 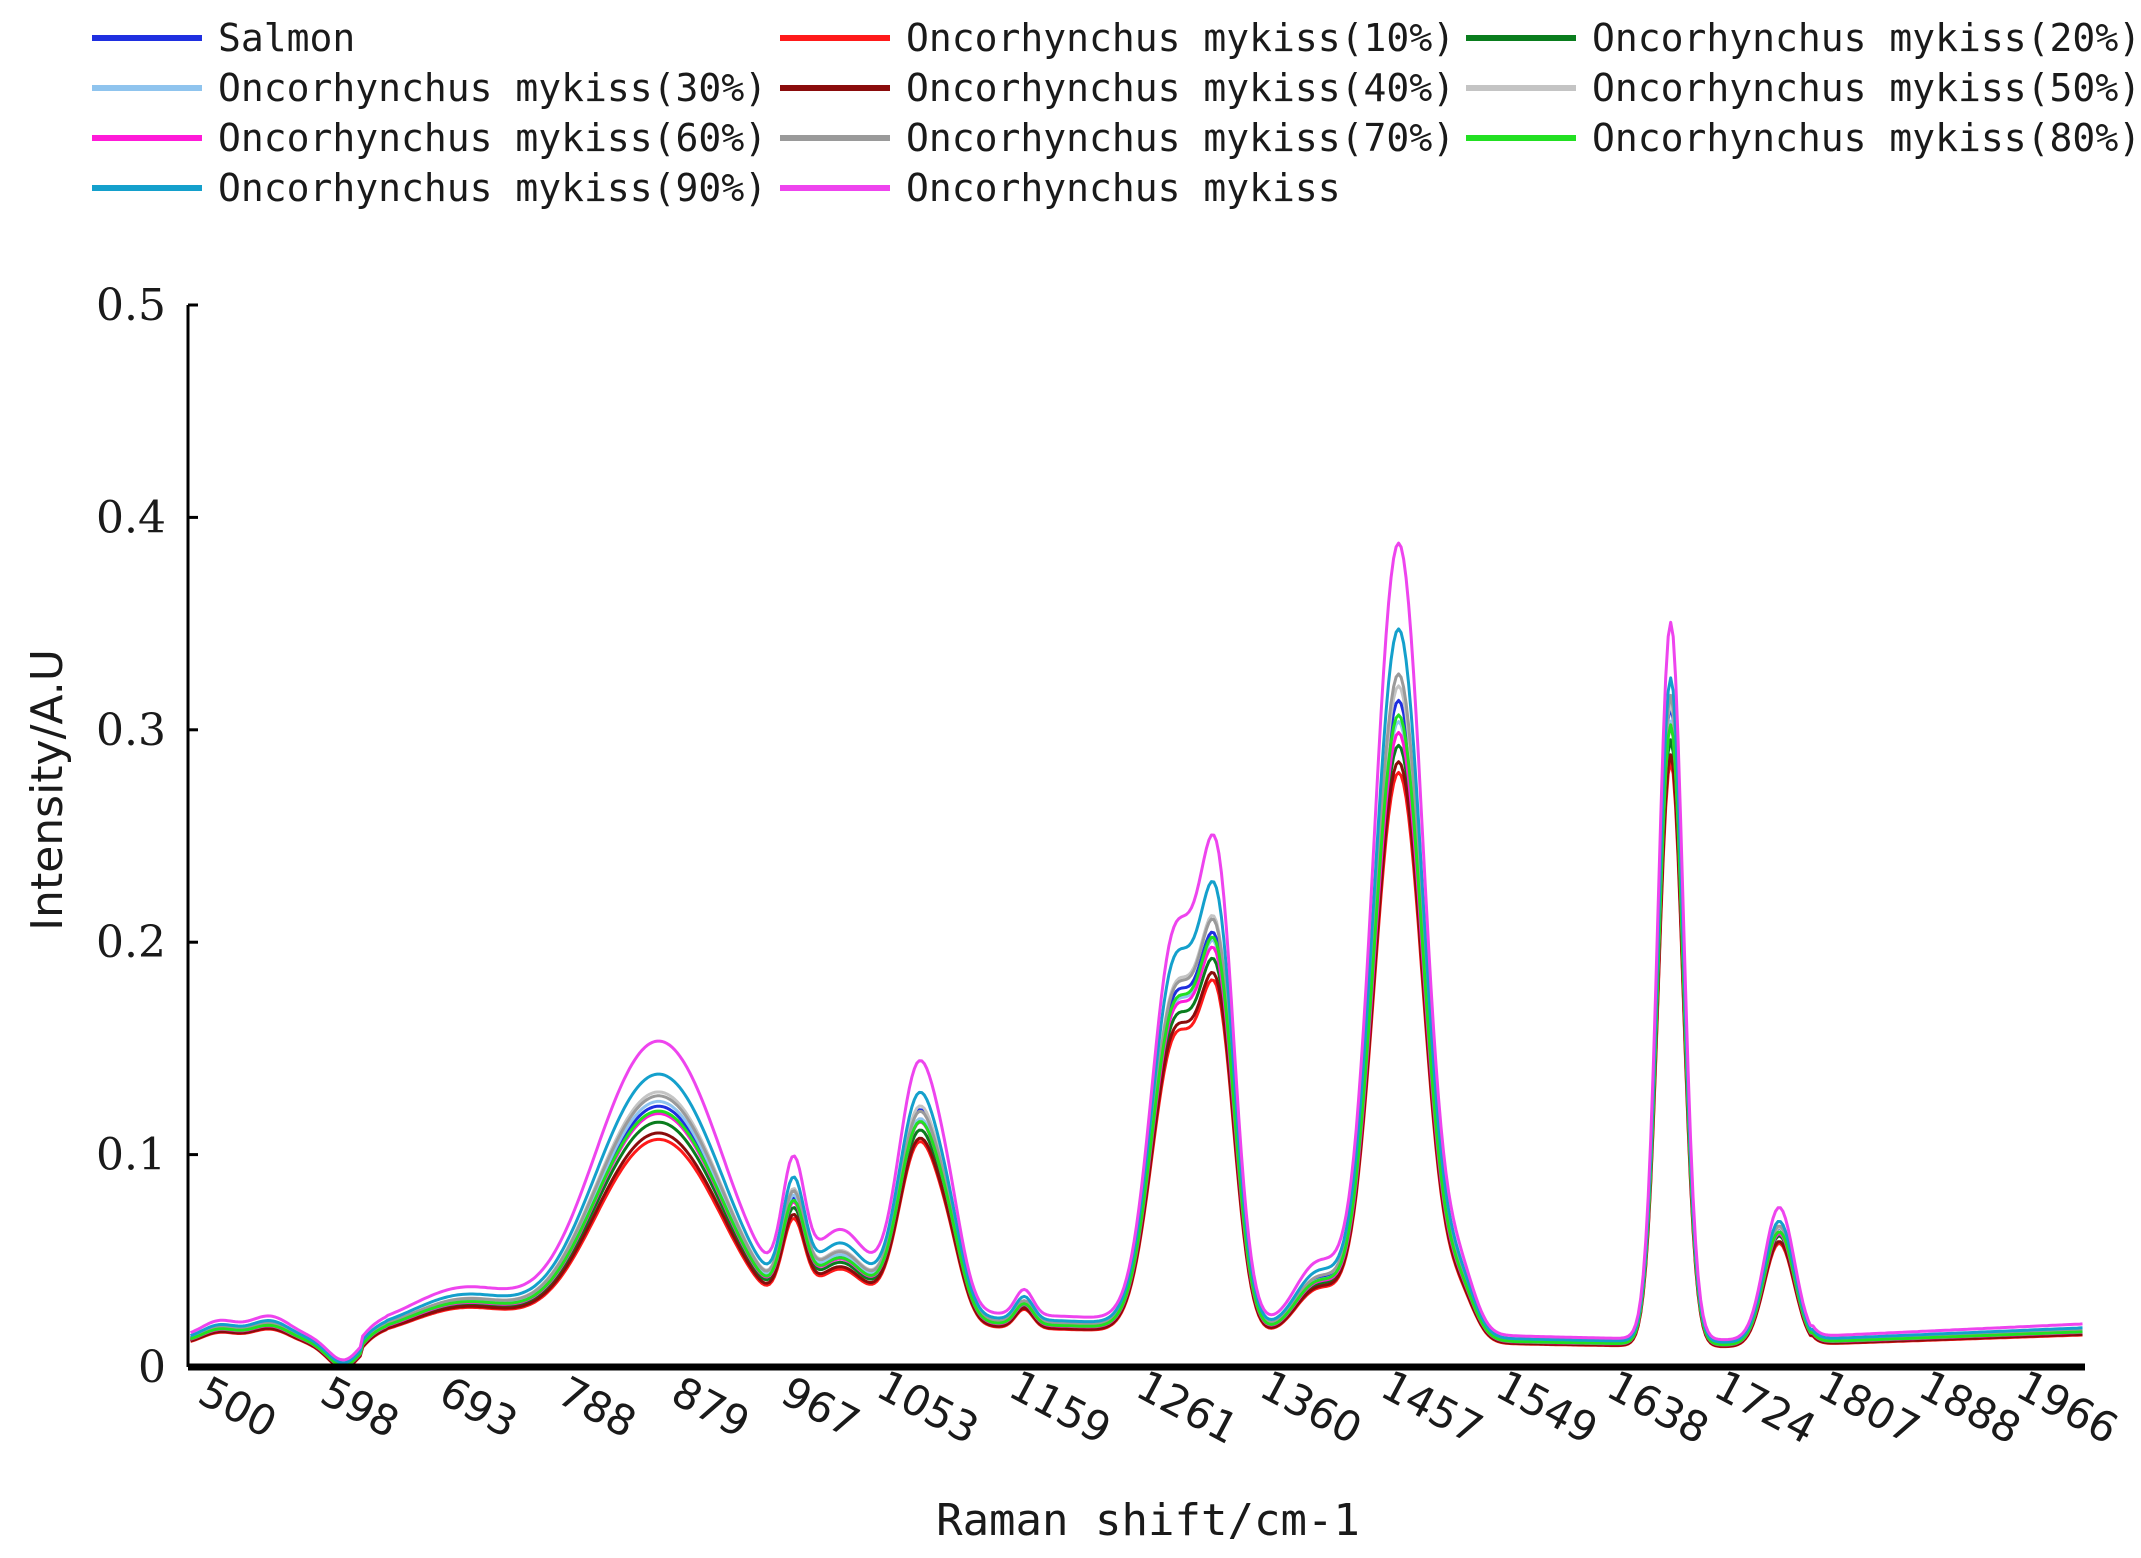 What do you see at coordinates (492, 188) in the screenshot?
I see `legend-label: Oncorhynchus mykiss(90%)` at bounding box center [492, 188].